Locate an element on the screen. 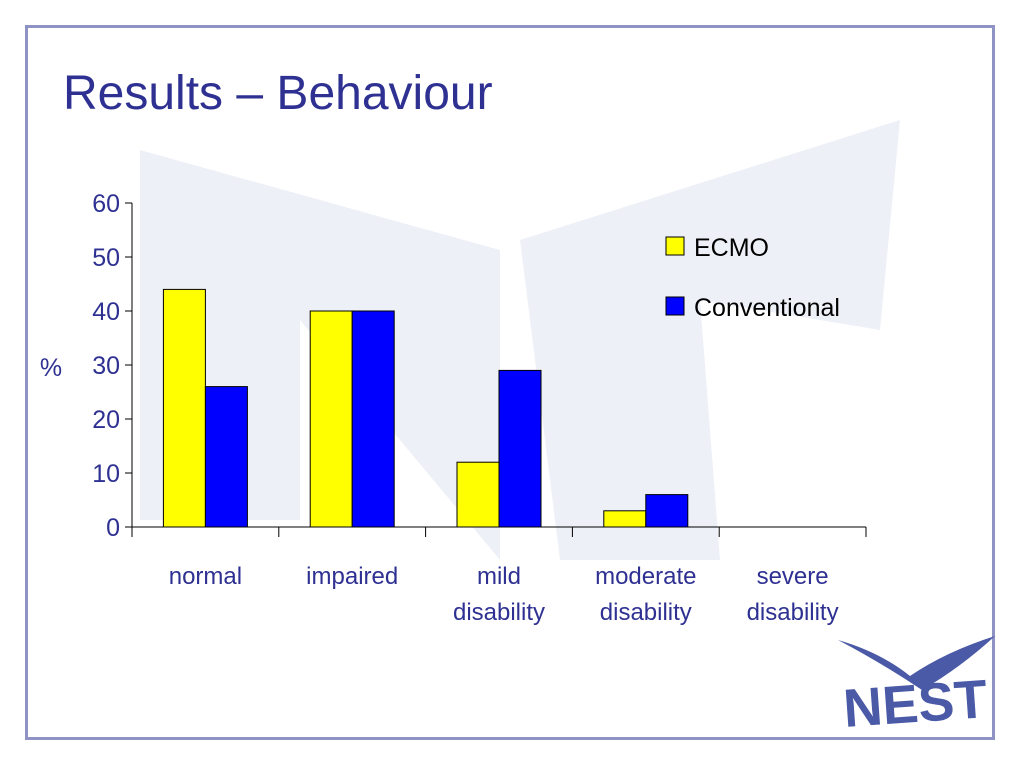 This screenshot has width=1024, height=768. y-tick-label: 10 is located at coordinates (106, 474).